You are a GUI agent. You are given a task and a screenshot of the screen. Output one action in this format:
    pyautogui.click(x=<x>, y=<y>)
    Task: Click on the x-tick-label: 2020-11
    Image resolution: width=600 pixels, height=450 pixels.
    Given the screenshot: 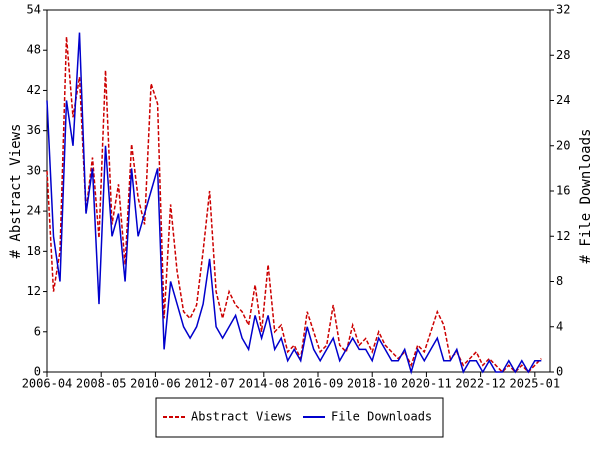 What is the action you would take?
    pyautogui.click(x=426, y=384)
    